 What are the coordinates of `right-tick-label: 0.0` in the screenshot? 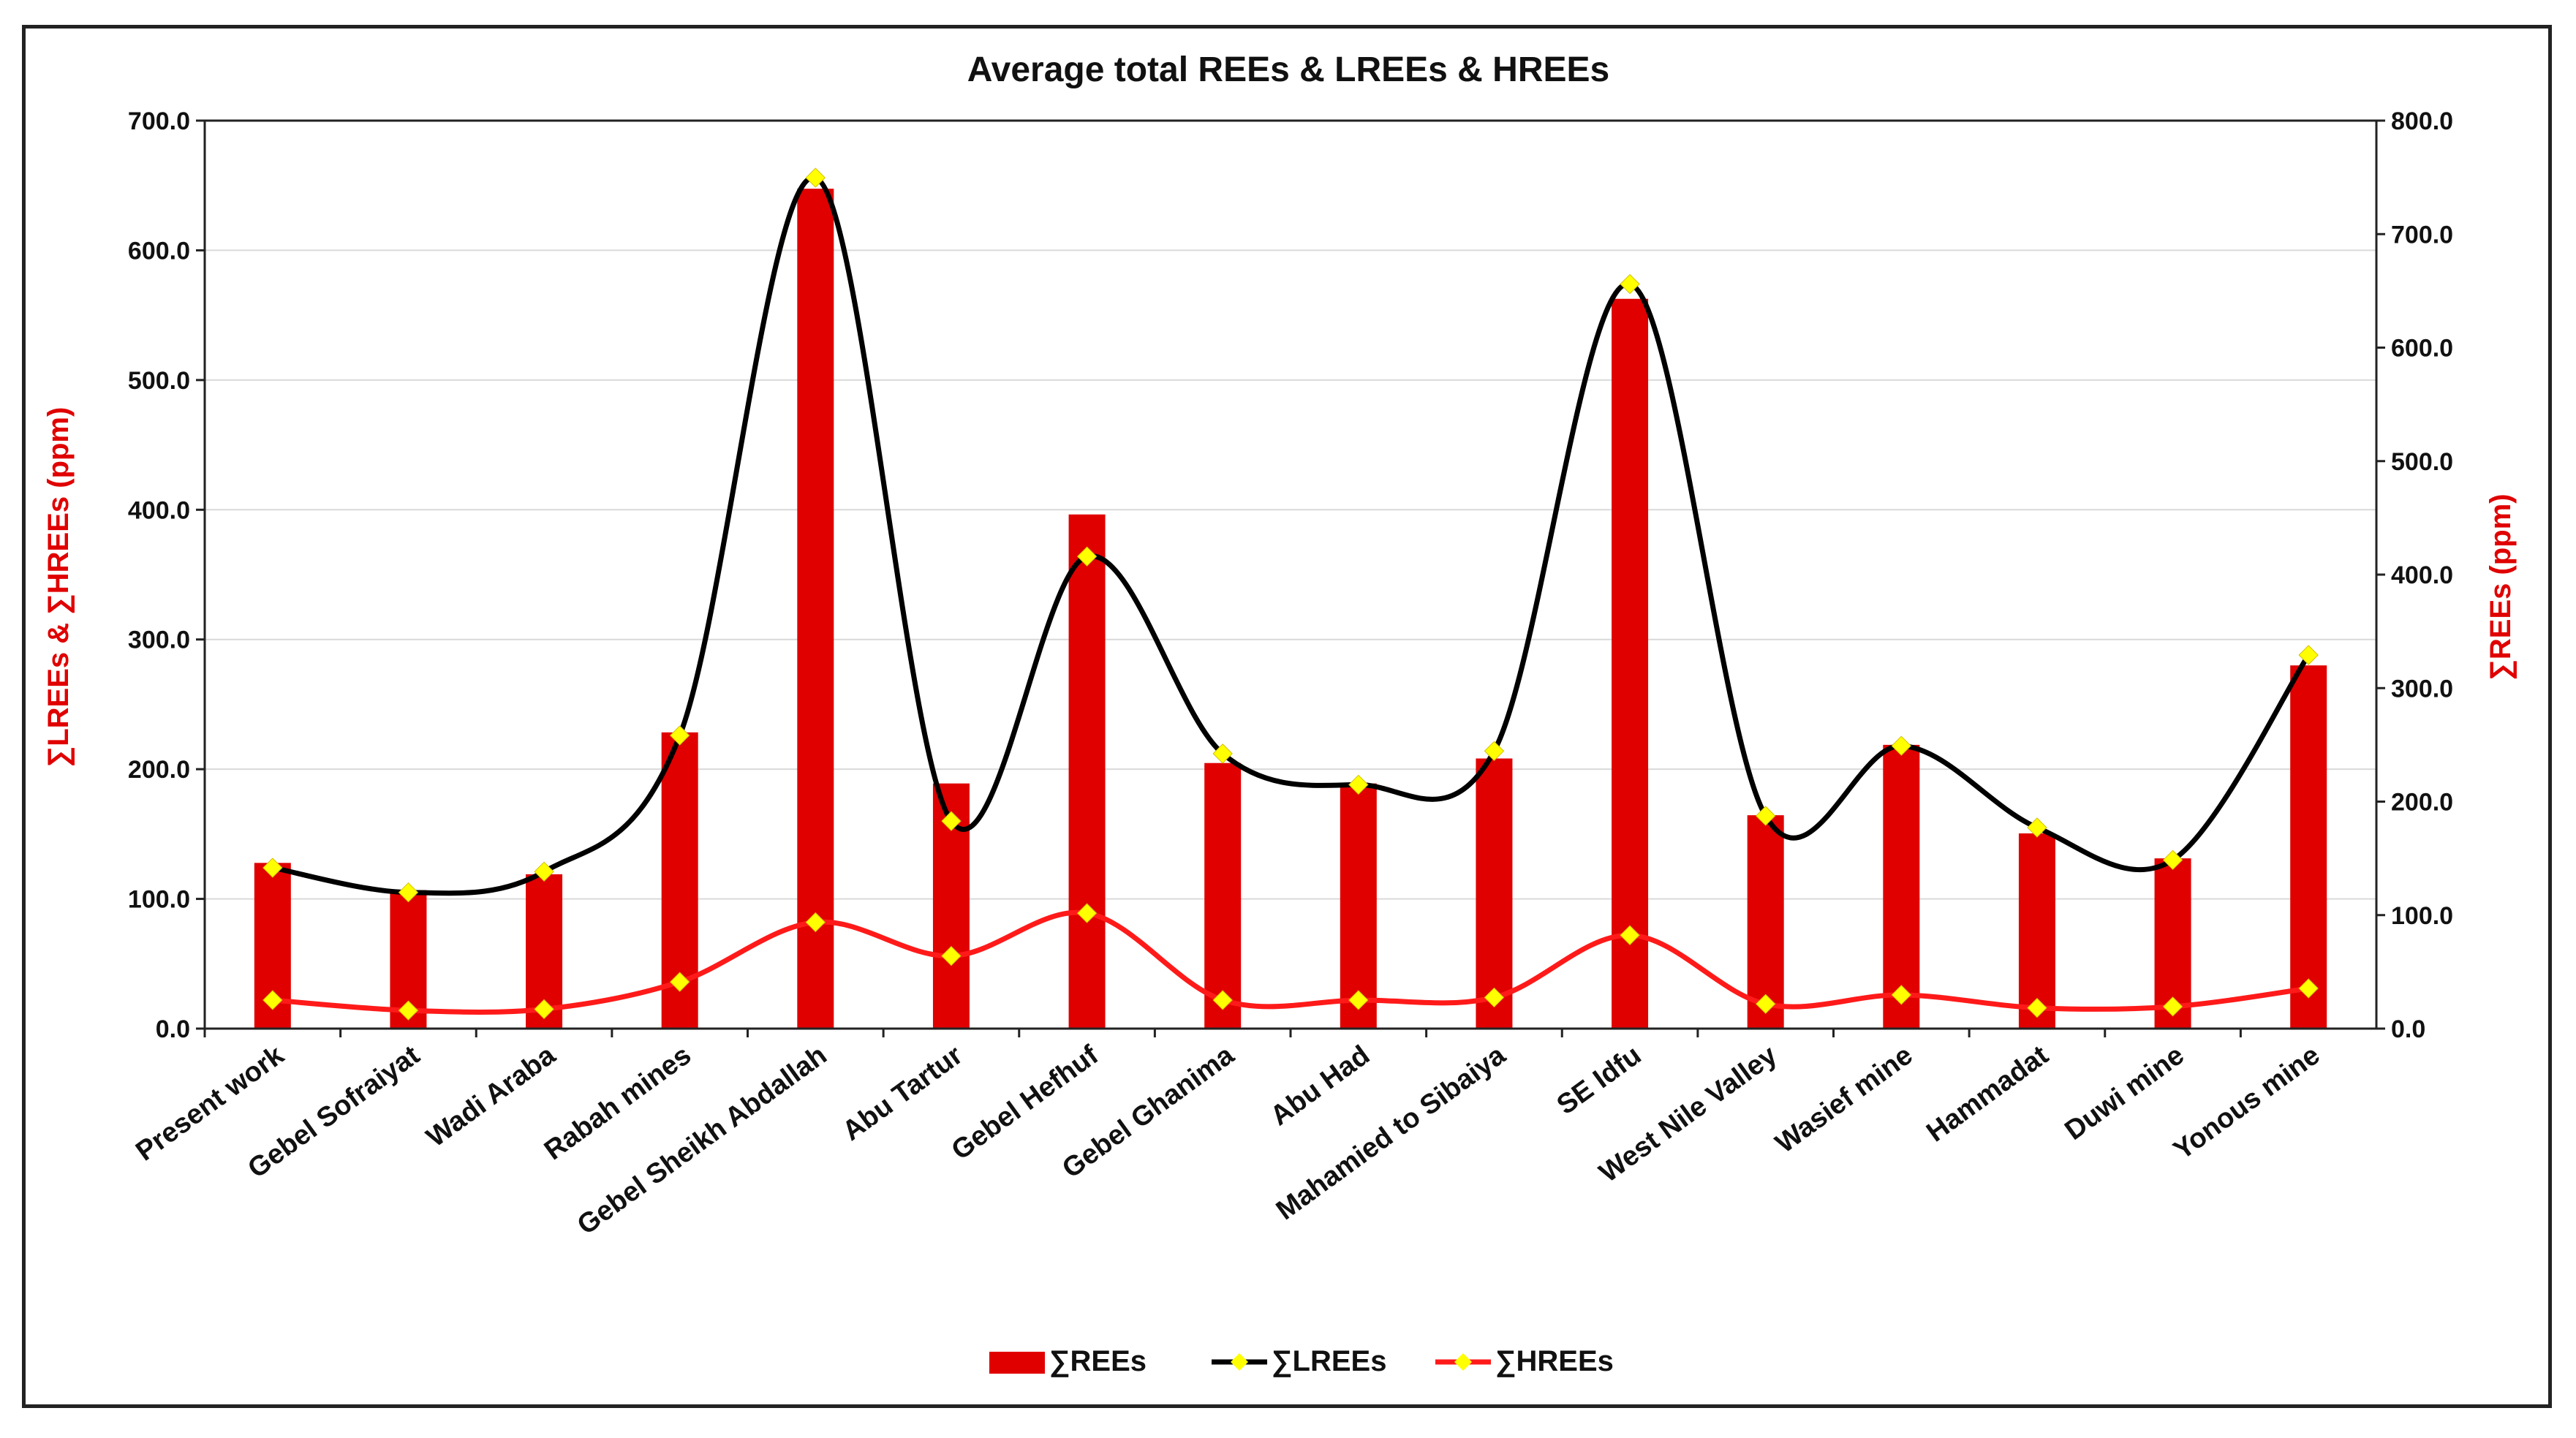 It's located at (2408, 1029).